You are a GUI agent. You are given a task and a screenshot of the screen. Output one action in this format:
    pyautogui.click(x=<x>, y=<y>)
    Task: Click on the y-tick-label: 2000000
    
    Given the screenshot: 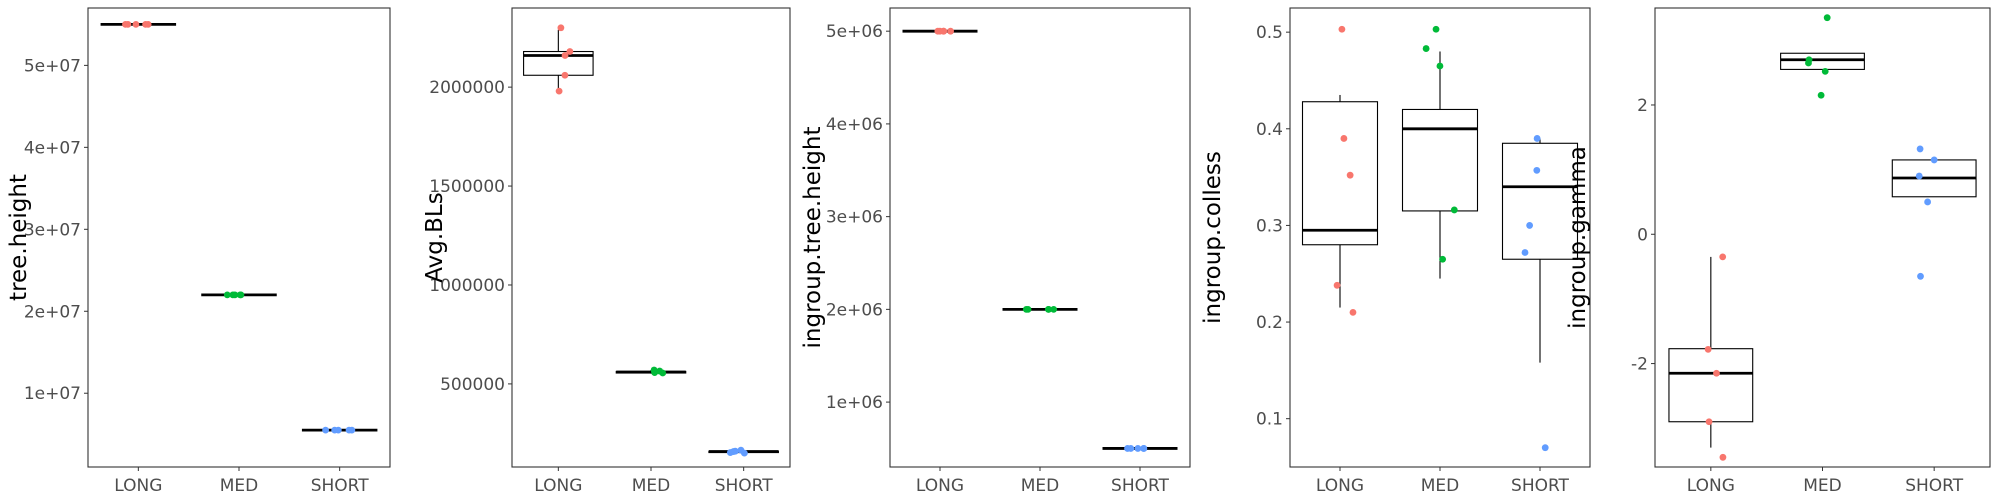 What is the action you would take?
    pyautogui.click(x=467, y=88)
    